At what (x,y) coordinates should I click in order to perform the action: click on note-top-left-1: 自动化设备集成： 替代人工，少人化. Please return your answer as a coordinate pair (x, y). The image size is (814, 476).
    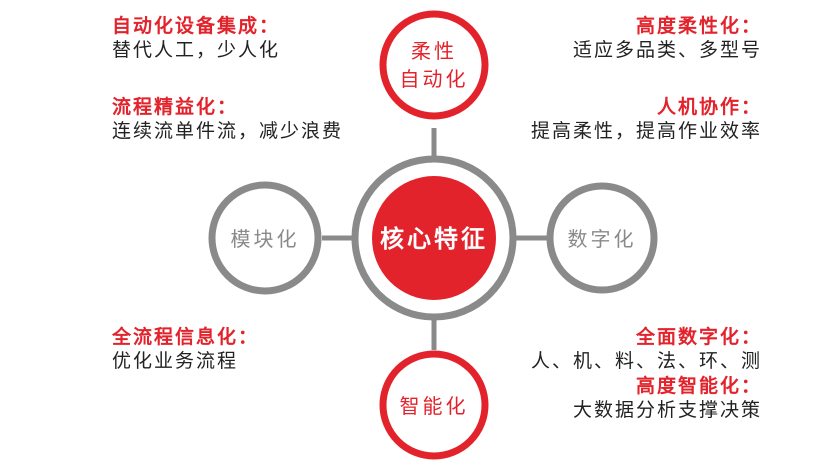
    Looking at the image, I should click on (262, 38).